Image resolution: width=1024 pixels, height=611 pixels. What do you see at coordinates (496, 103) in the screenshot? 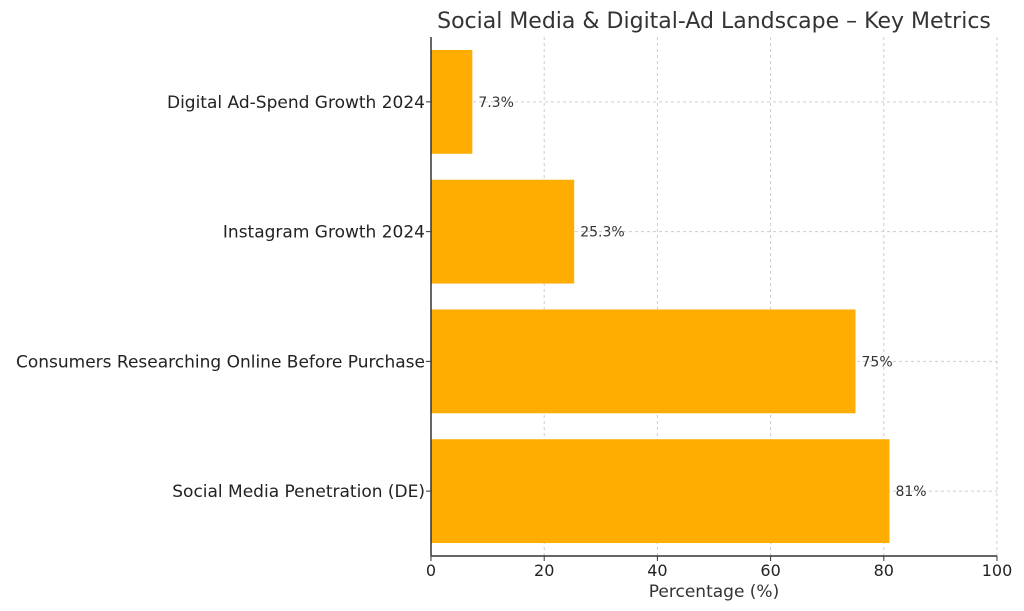
I see `data-label: 7.3%` at bounding box center [496, 103].